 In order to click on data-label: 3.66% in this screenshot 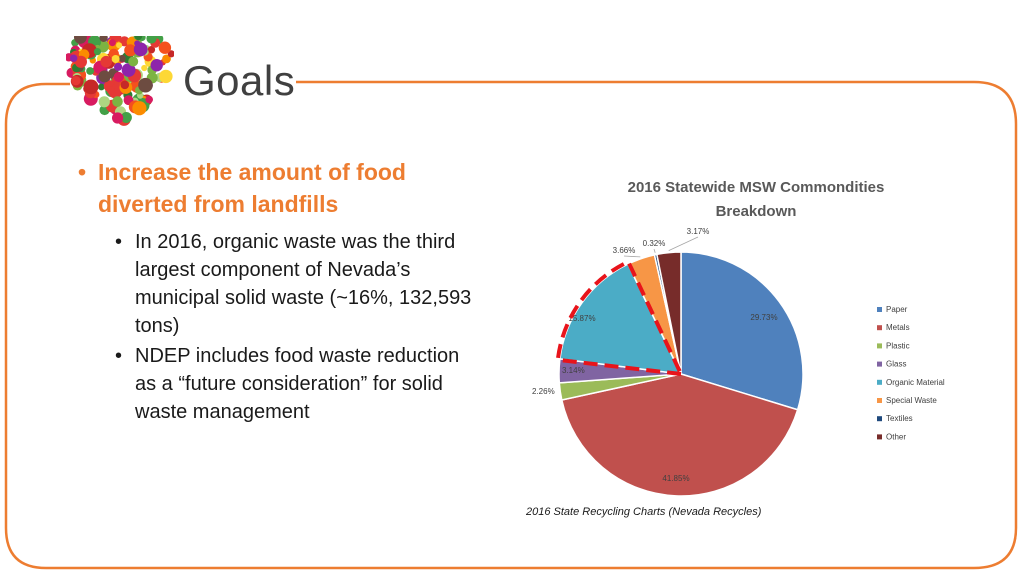, I will do `click(624, 250)`.